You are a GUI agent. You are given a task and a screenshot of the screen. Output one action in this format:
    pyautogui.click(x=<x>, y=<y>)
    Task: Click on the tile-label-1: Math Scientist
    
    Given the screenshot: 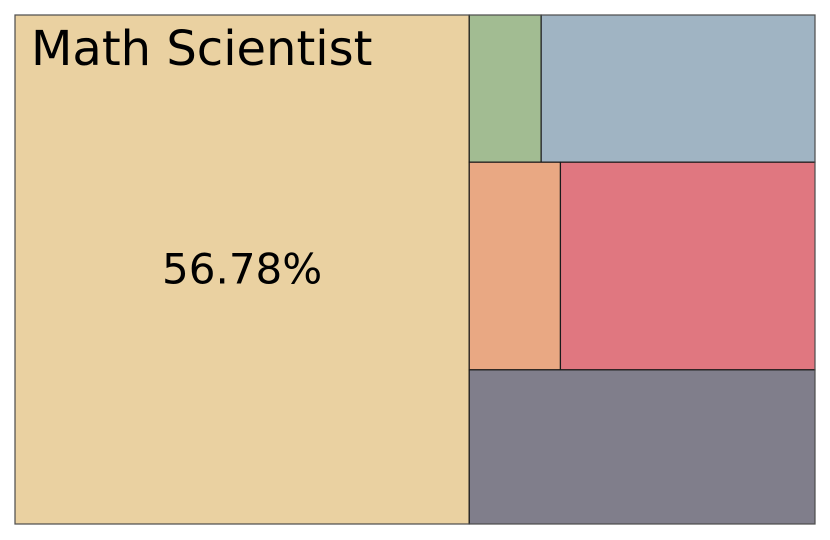 What is the action you would take?
    pyautogui.click(x=201, y=49)
    